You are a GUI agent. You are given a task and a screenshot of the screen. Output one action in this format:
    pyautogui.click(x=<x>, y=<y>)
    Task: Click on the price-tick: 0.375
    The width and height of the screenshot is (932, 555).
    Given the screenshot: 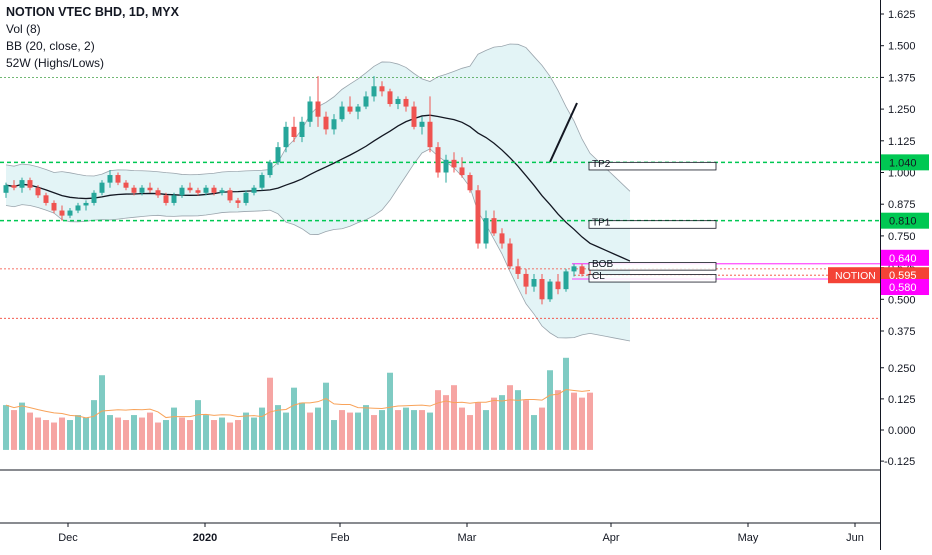 What is the action you would take?
    pyautogui.click(x=902, y=332)
    